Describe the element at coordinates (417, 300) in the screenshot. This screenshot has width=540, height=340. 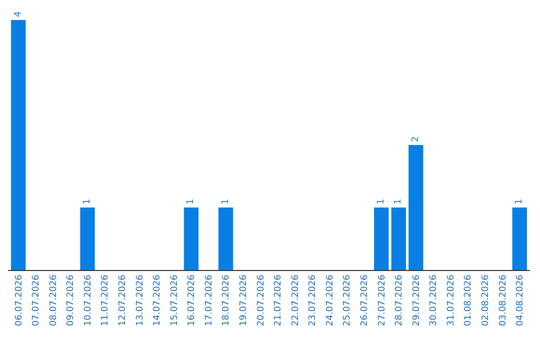
I see `x-tick-label: 29.07.2026` at that location.